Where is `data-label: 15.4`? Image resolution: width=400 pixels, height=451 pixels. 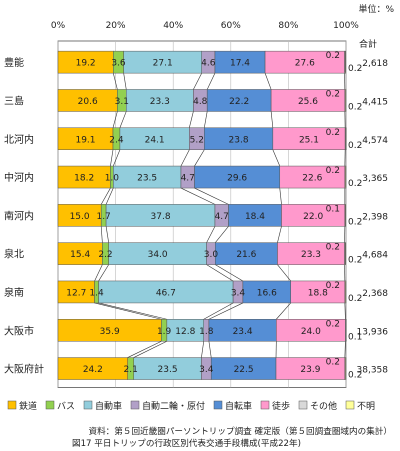 data-label: 15.4 is located at coordinates (80, 255).